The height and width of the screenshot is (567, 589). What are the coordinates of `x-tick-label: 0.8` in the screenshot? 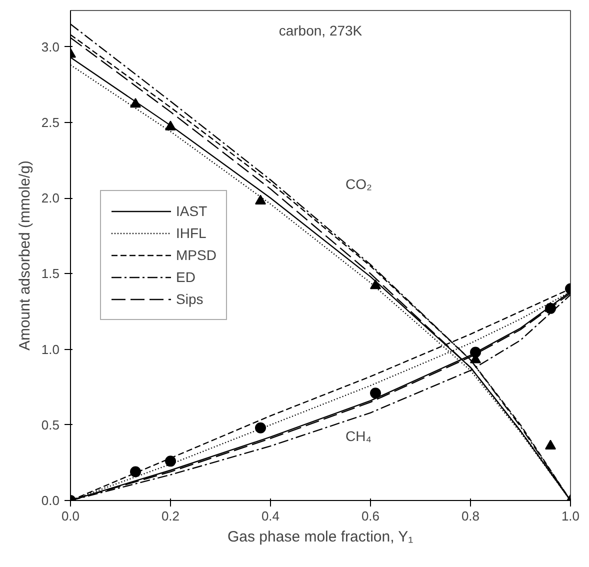 It's located at (470, 516).